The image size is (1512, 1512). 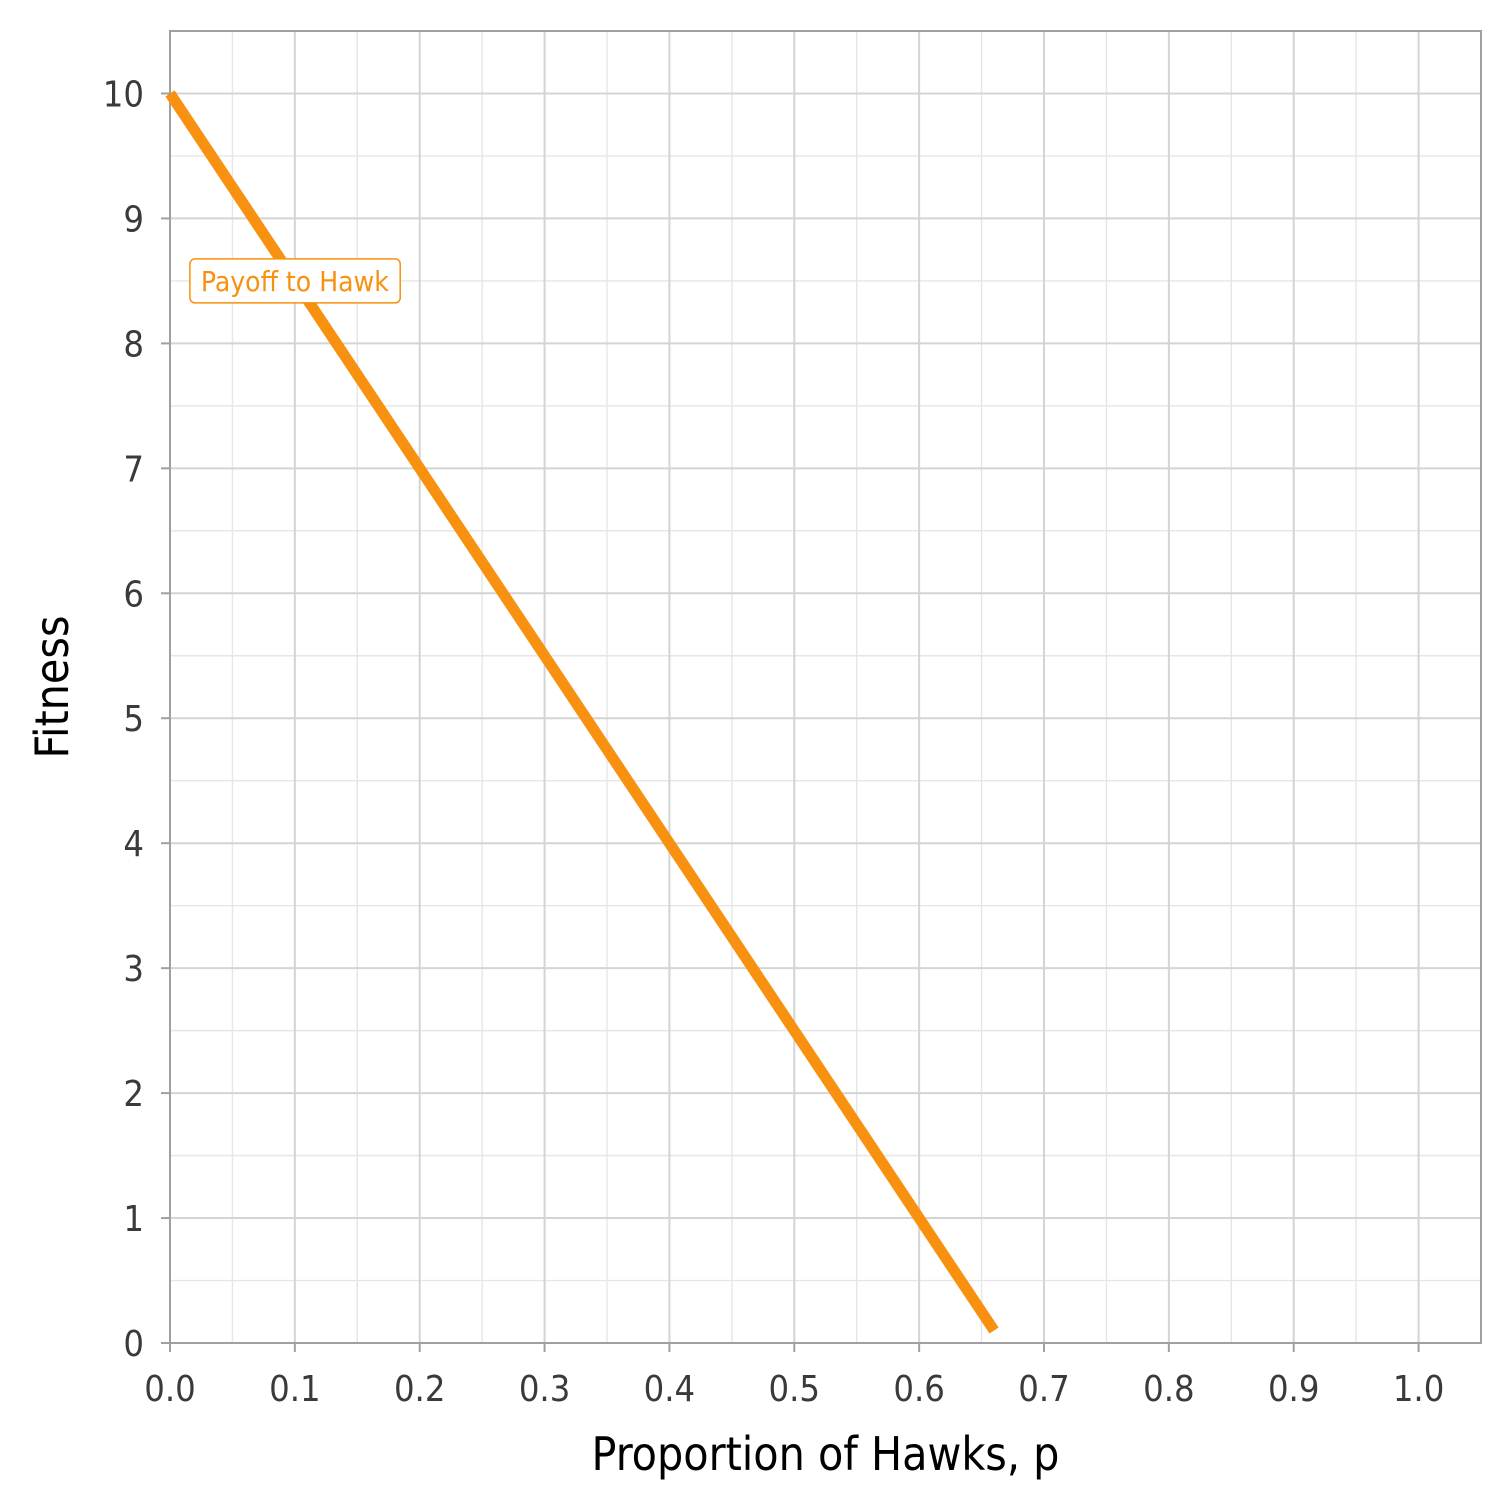 I want to click on x-tick-label: 0.3, so click(x=545, y=1389).